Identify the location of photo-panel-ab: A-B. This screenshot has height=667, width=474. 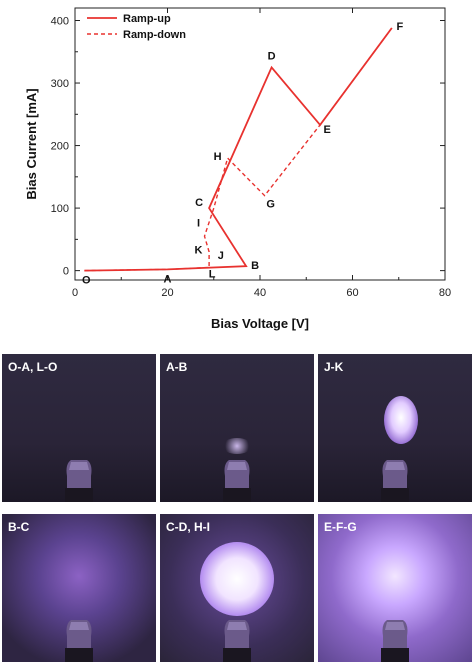
(237, 428).